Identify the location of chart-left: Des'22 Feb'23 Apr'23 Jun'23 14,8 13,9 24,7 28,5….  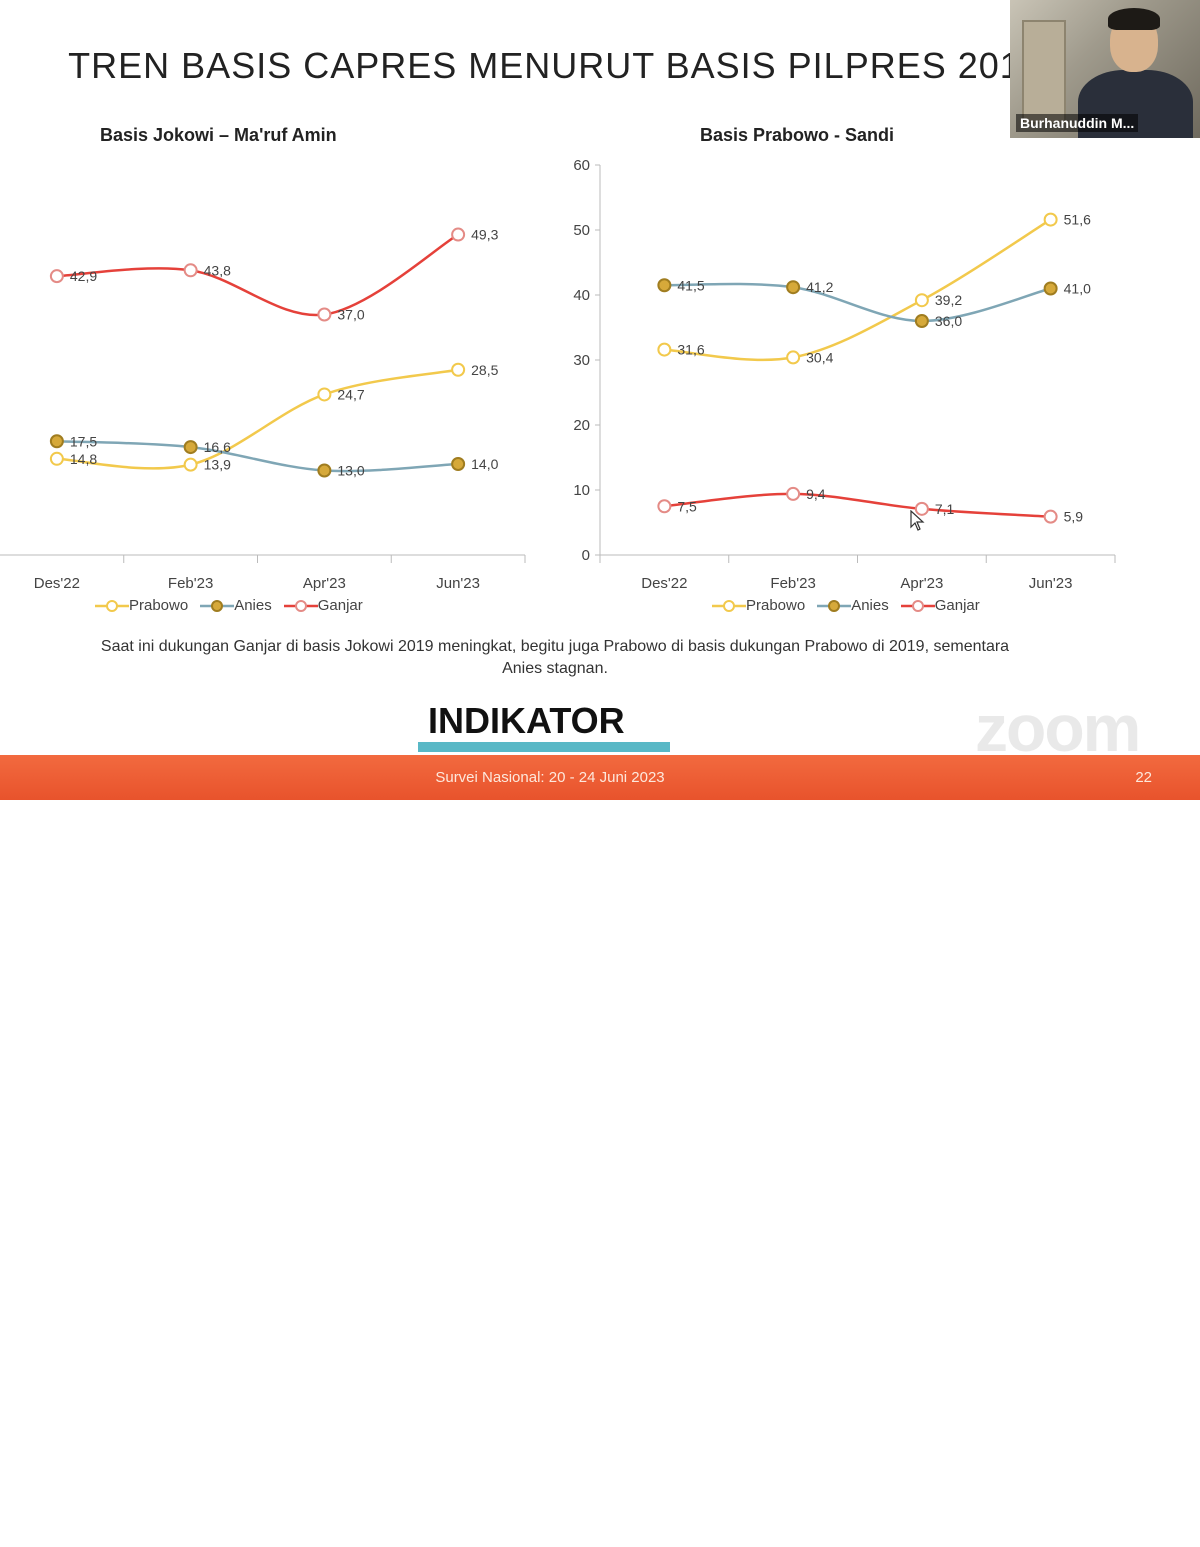
(263, 409).